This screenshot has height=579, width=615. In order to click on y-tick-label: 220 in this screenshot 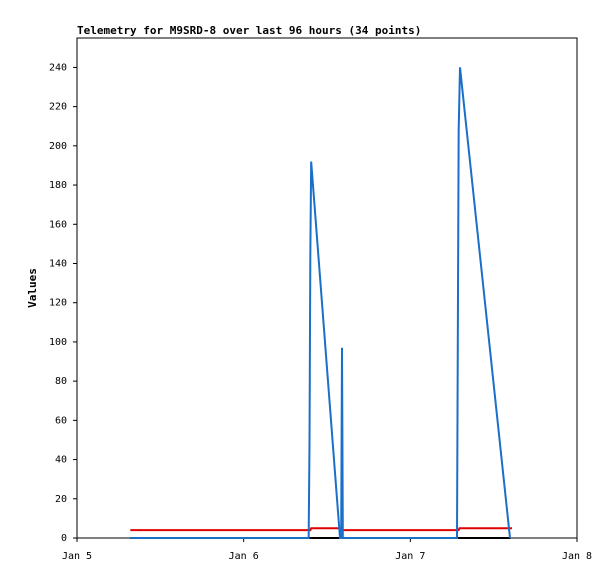, I will do `click(58, 107)`.